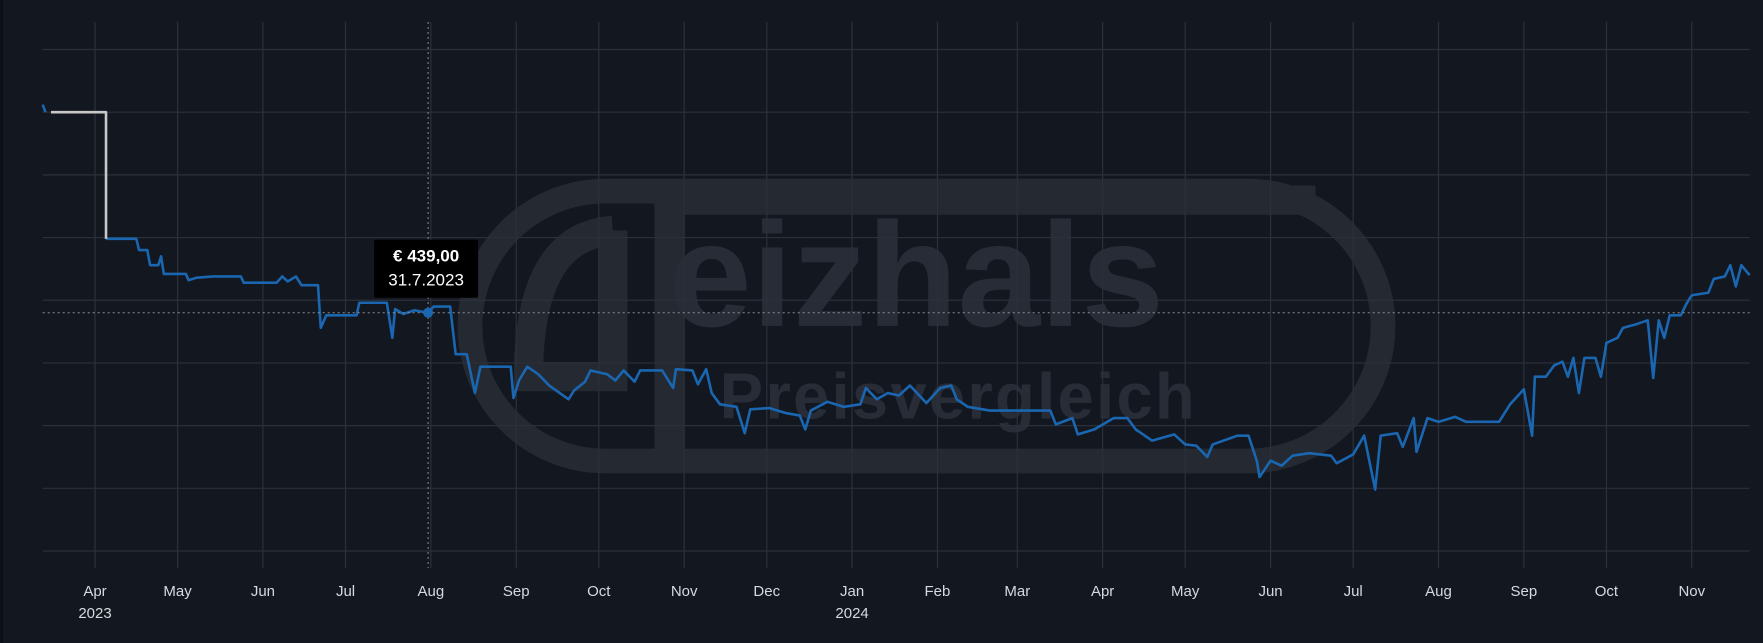 The image size is (1763, 643). I want to click on watermark-brand: eizhals, so click(916, 275).